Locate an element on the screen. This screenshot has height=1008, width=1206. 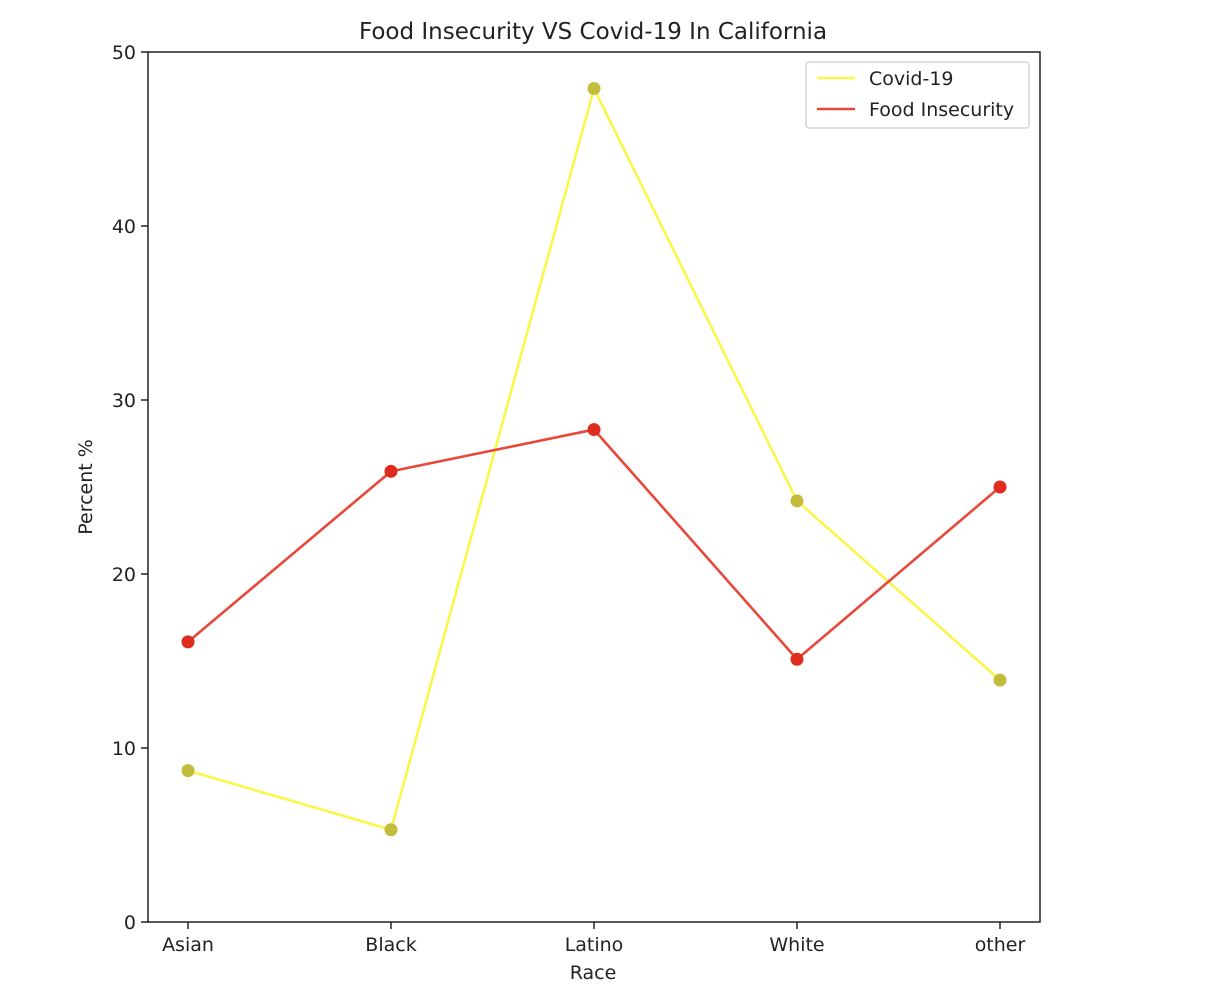
legend: Covid-19 Food Insecurity is located at coordinates (917, 95).